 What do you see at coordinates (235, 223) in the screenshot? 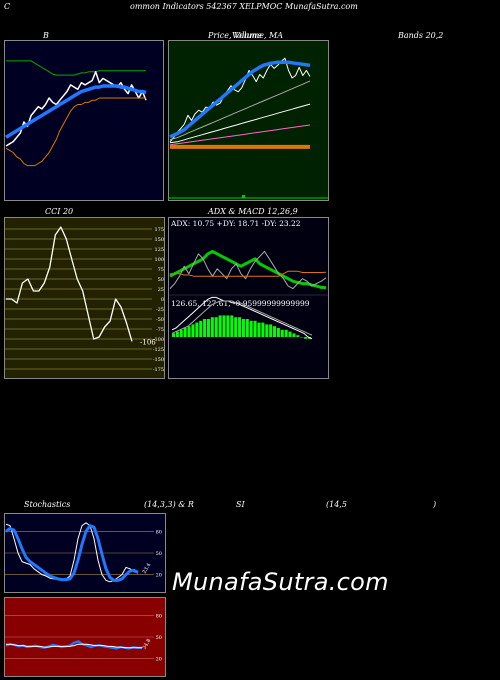
I see `adx-title: ADX: 10.75 +DY: 18.71 -DY: 23.22` at bounding box center [235, 223].